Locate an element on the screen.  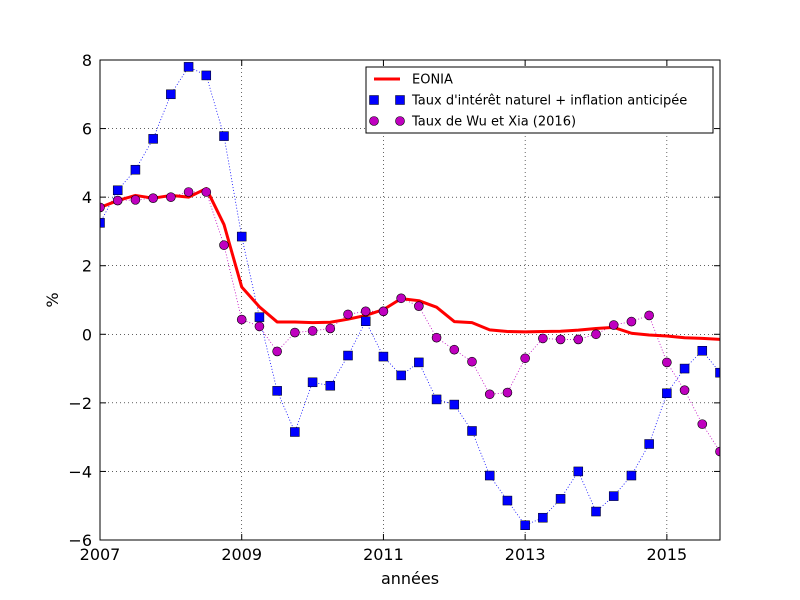
y-tick-label: 8 is located at coordinates (87, 60).